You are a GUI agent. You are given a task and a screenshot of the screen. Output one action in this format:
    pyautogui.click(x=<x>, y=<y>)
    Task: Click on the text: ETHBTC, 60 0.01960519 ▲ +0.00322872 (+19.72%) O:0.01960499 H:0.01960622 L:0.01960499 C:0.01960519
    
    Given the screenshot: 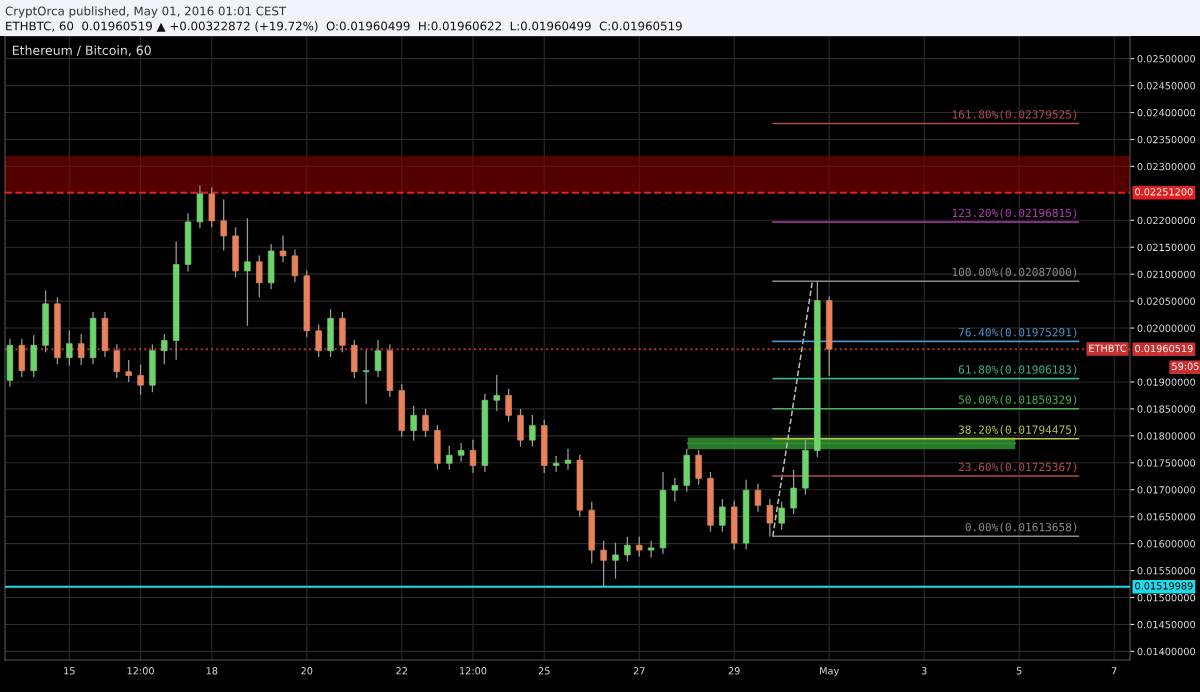 What is the action you would take?
    pyautogui.click(x=344, y=26)
    